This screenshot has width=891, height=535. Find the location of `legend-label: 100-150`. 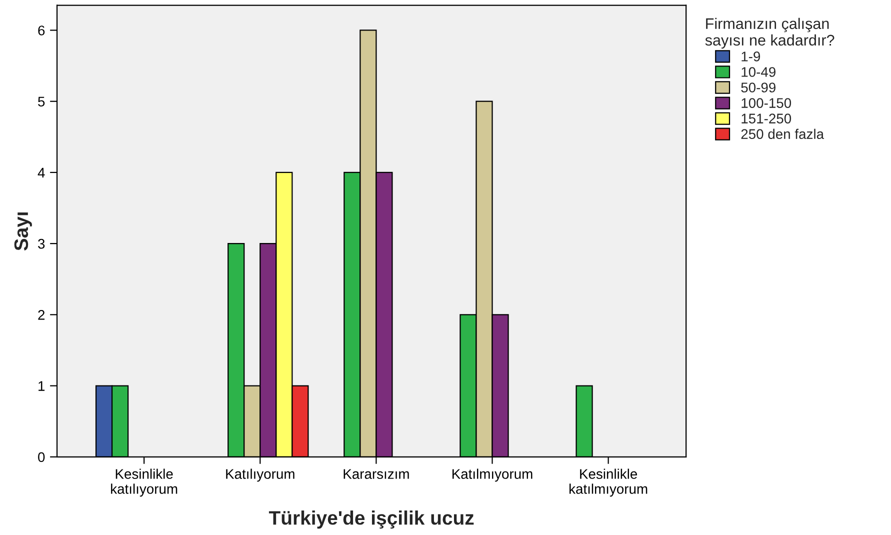

legend-label: 100-150 is located at coordinates (767, 103).